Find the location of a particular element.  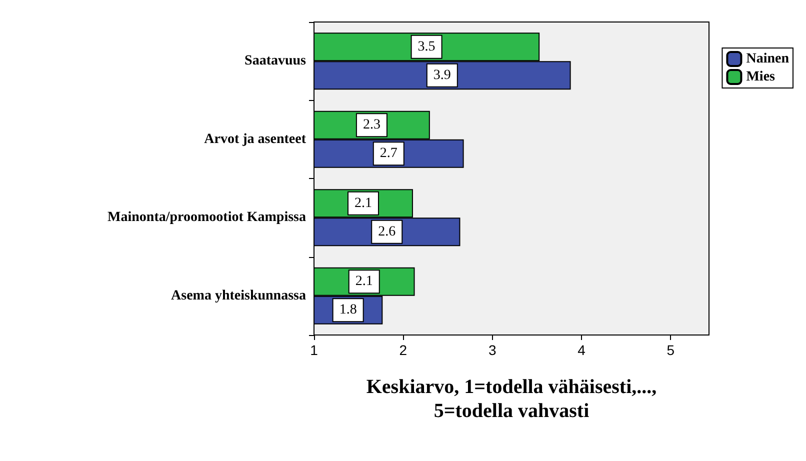

x-tick-label: 5 is located at coordinates (670, 350).